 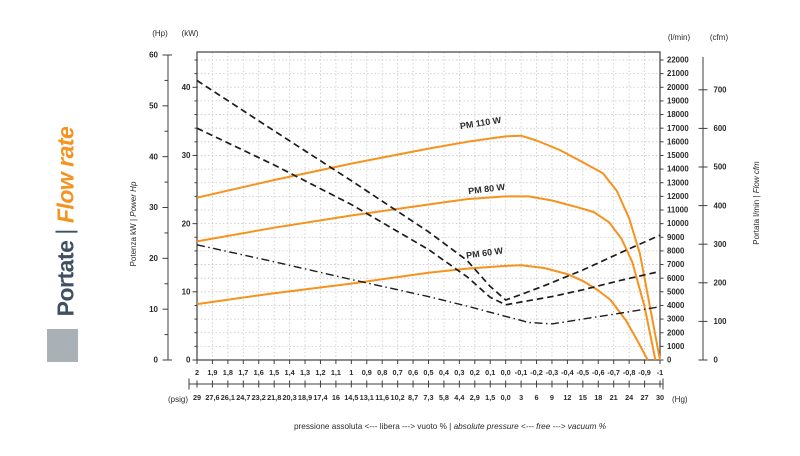 I want to click on hp-axis: 0 10 20 30 40 50 60 (Hp), so click(x=160, y=197).